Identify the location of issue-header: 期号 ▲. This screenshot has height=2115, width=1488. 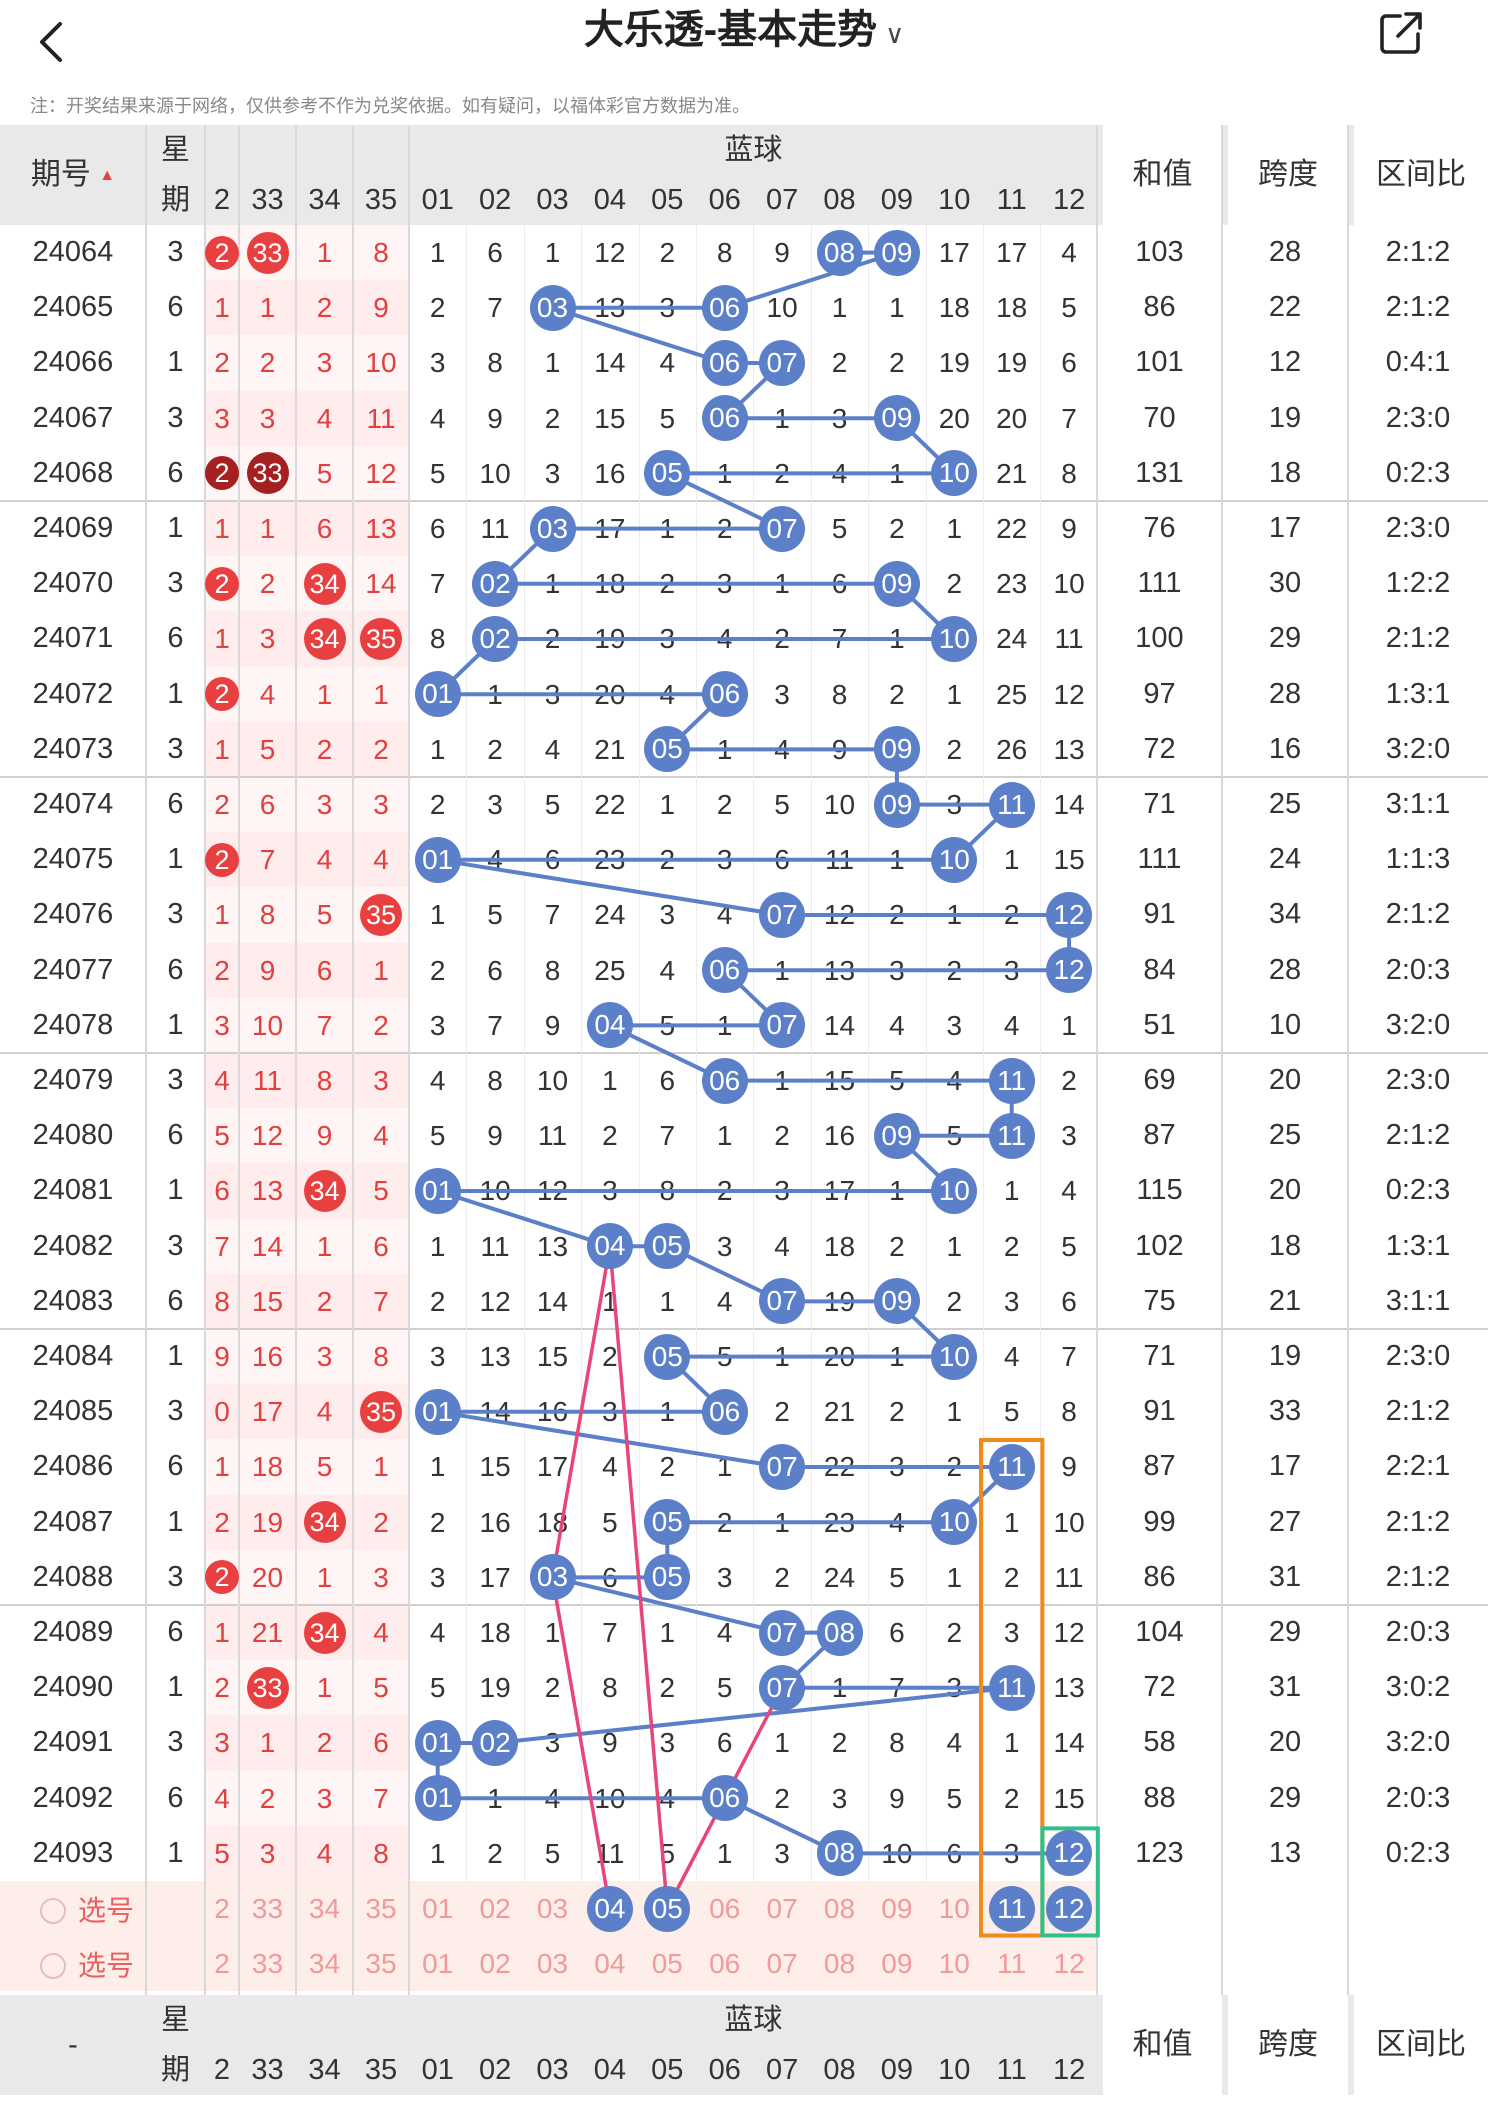
(73, 175).